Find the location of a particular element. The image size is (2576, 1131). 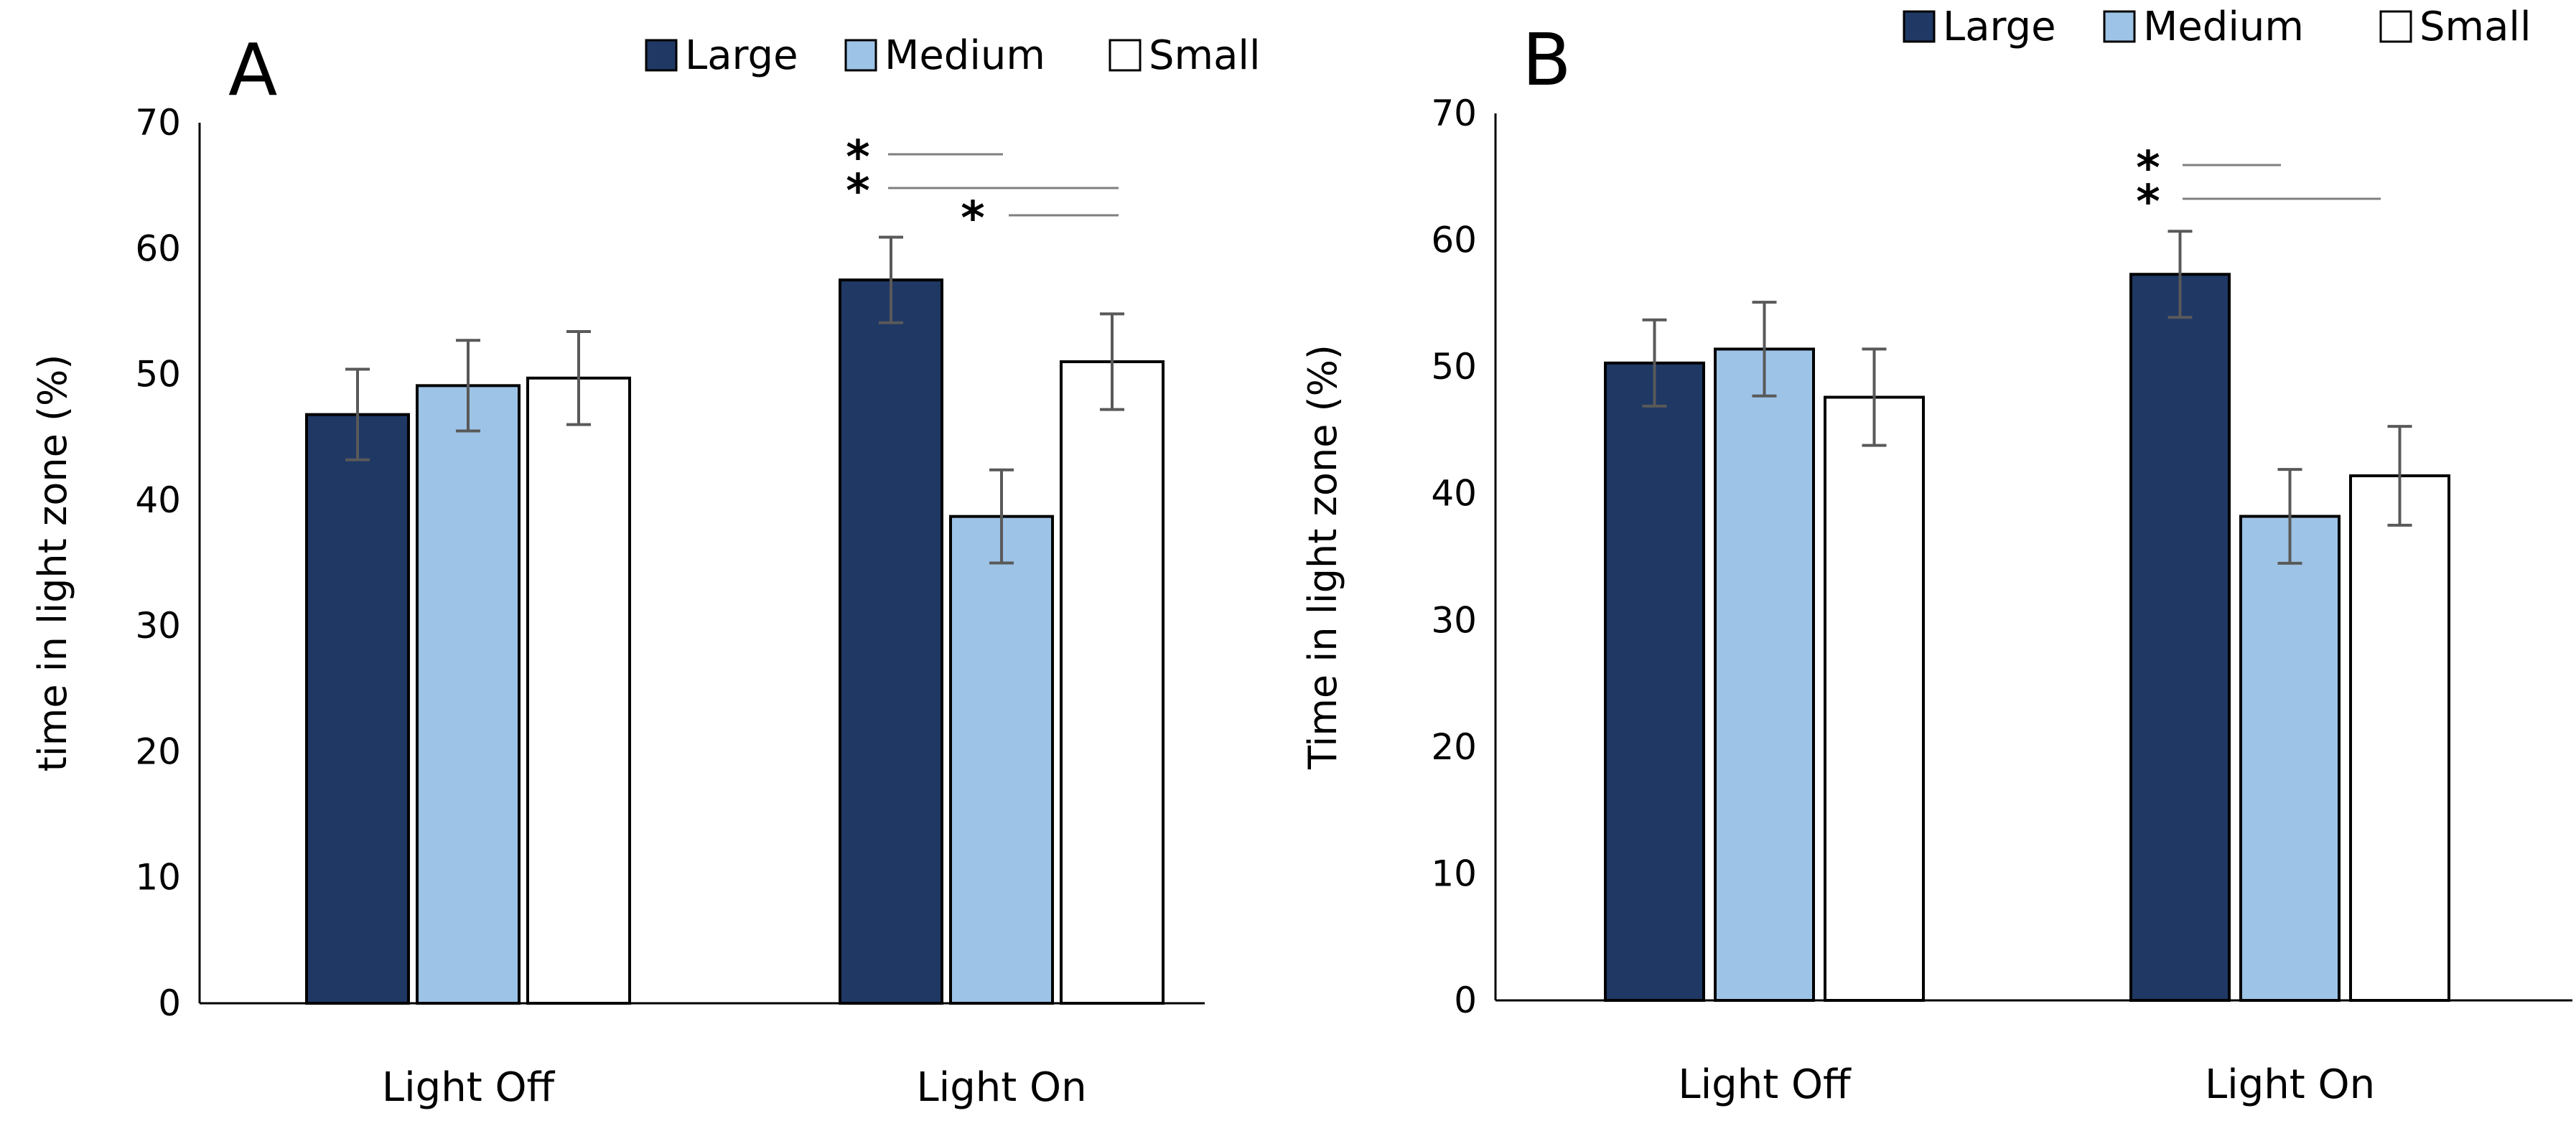

panel-letter: A is located at coordinates (252, 70).